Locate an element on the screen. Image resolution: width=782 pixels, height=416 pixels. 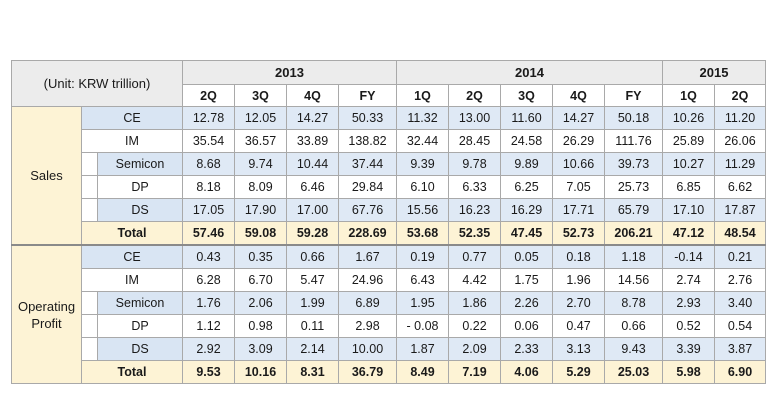
value-cell: 17.00 is located at coordinates (312, 210).